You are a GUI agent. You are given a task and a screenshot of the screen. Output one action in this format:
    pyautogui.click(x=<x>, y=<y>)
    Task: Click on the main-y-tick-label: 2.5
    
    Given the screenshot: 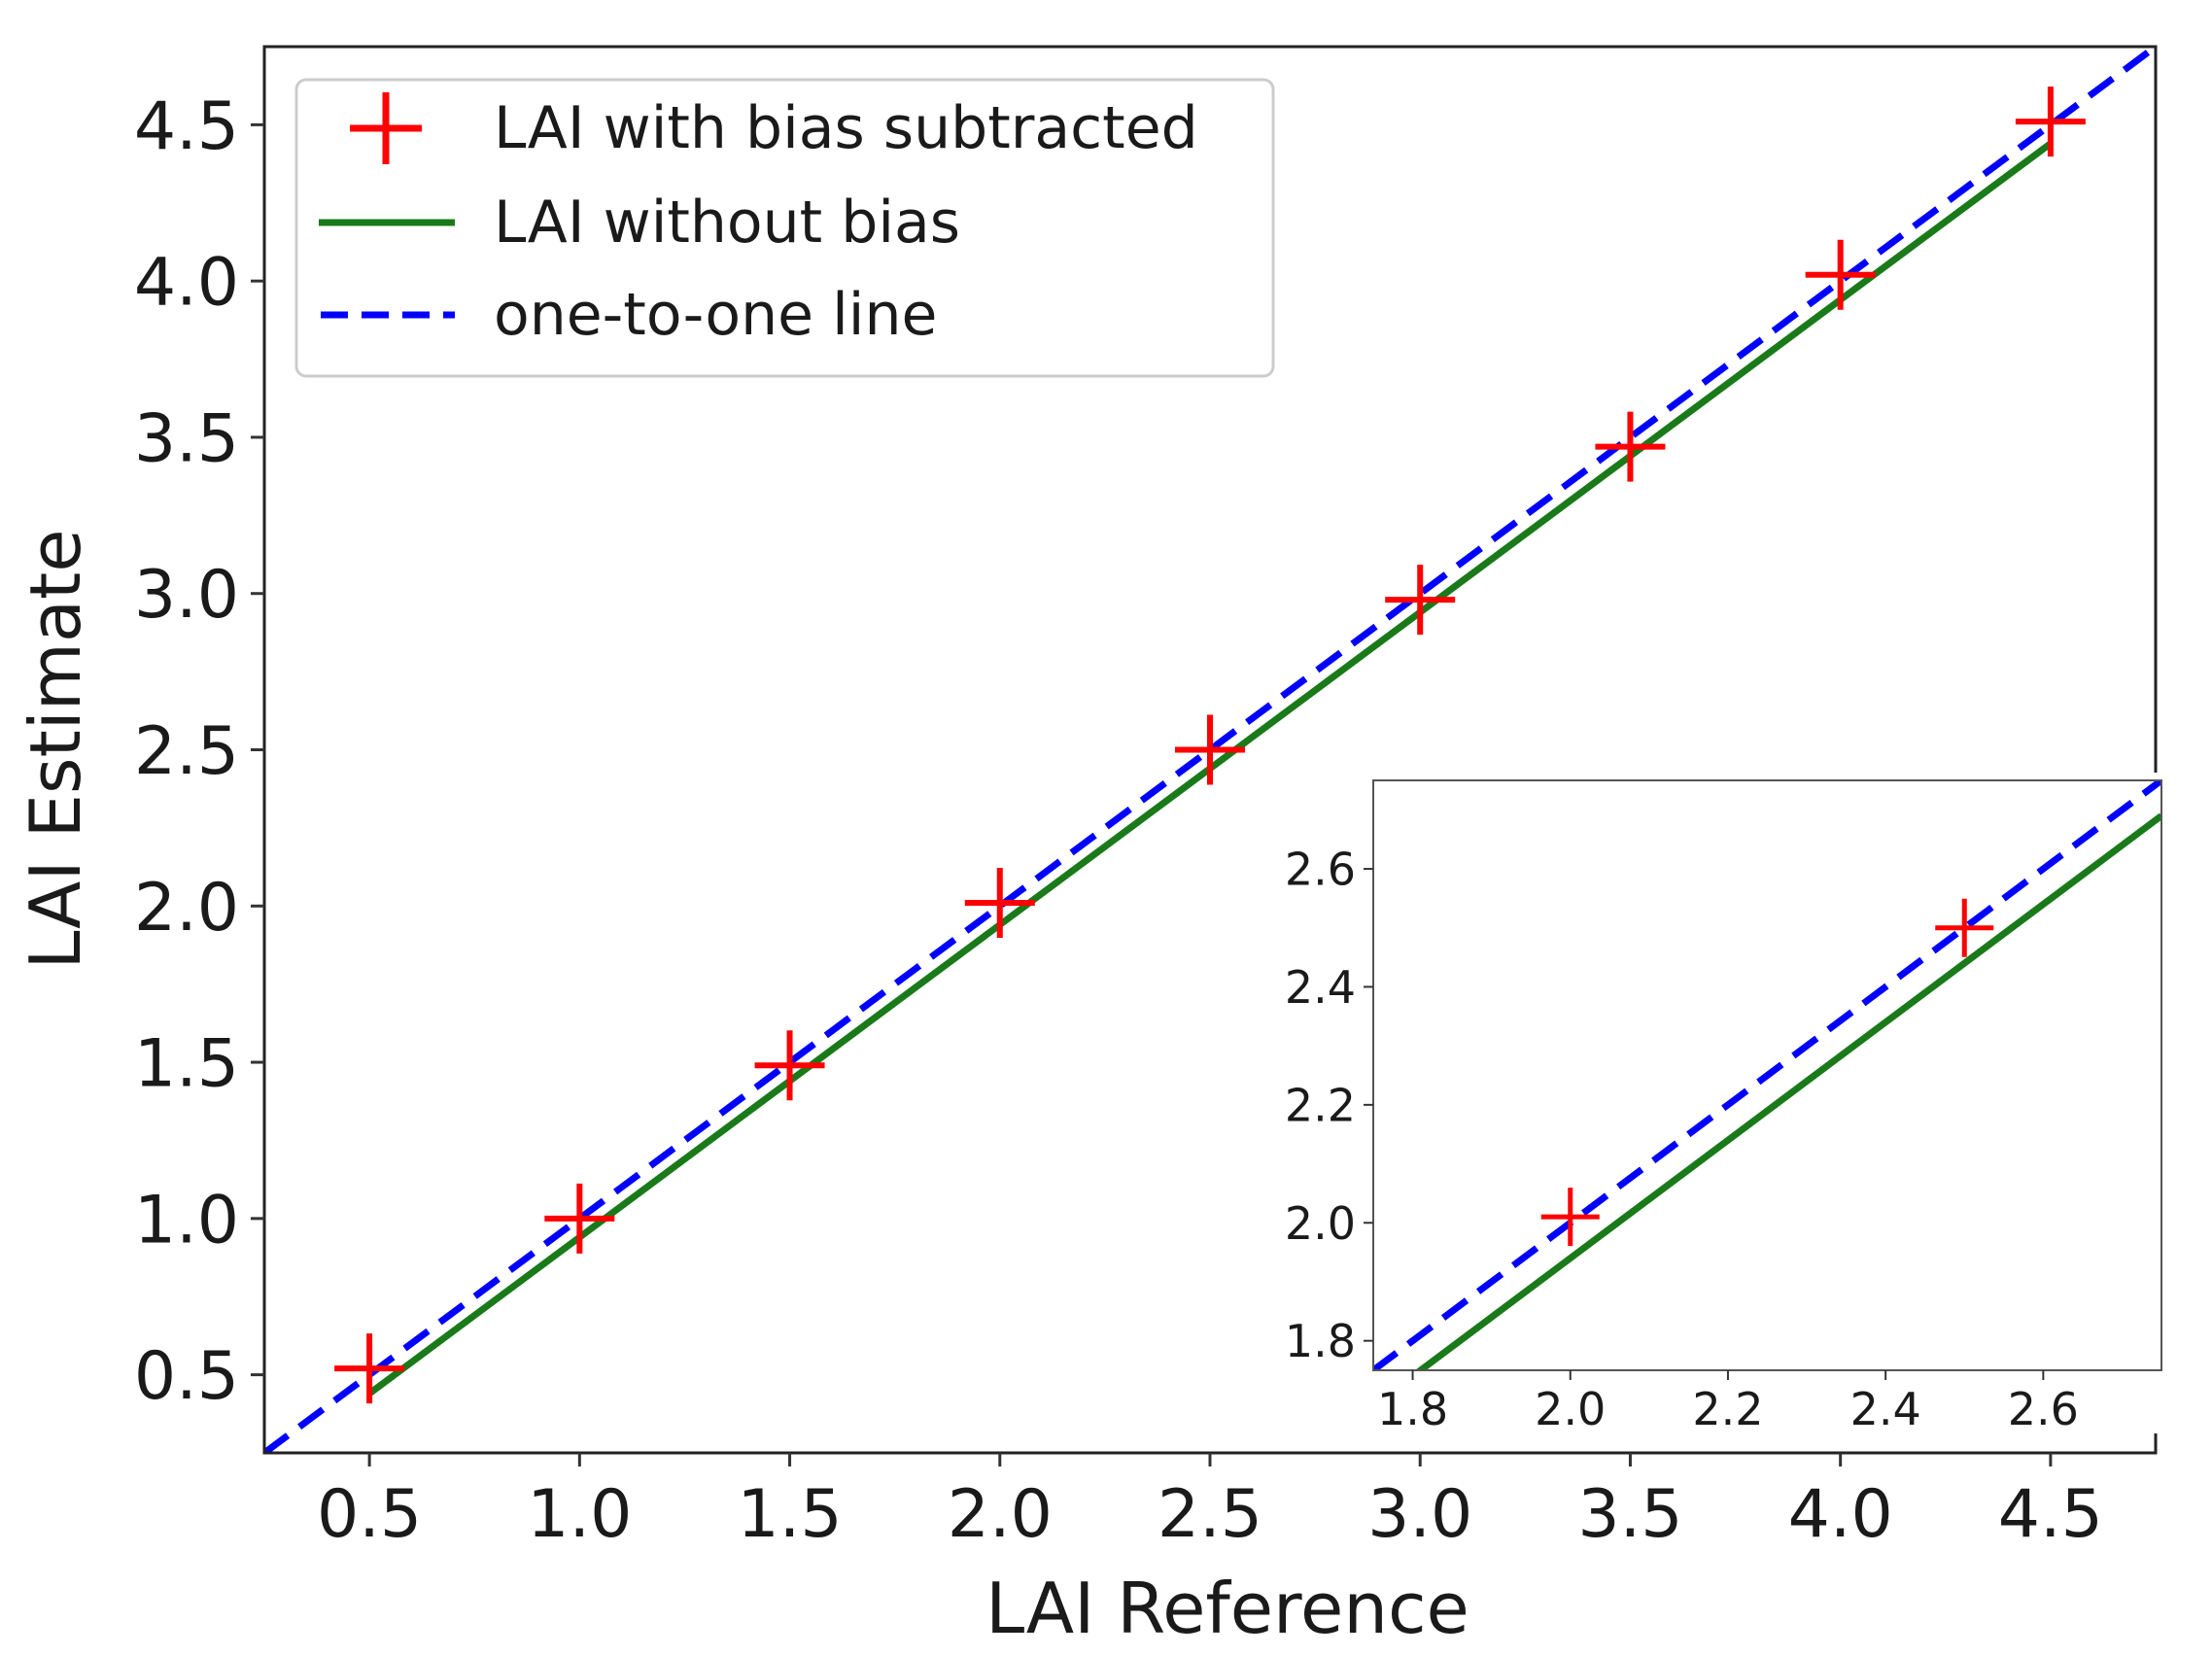 What is the action you would take?
    pyautogui.click(x=186, y=751)
    